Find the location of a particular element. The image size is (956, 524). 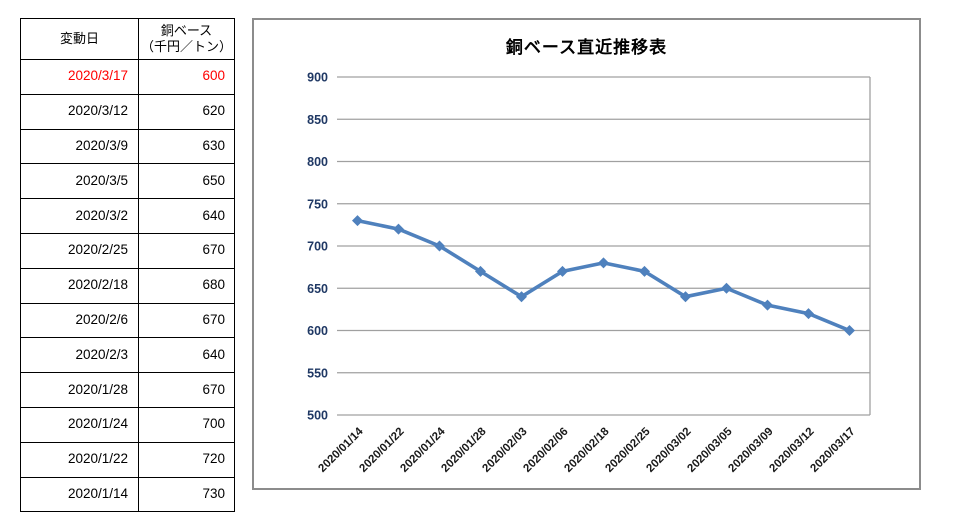

x-tick-label: 2020/03/17 is located at coordinates (832, 450).